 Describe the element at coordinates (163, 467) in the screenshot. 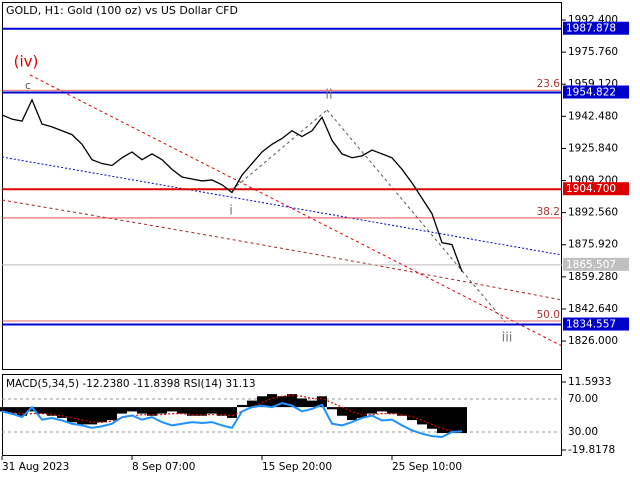

I see `x-tick-label: 8 Sep 07:00` at that location.